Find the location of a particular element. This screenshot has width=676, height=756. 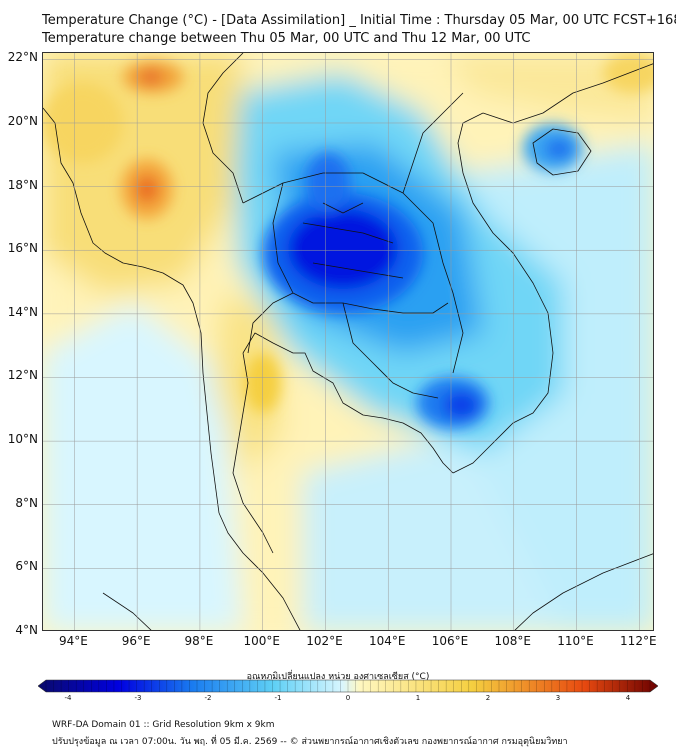

lon-label: 112°E is located at coordinates (638, 641).